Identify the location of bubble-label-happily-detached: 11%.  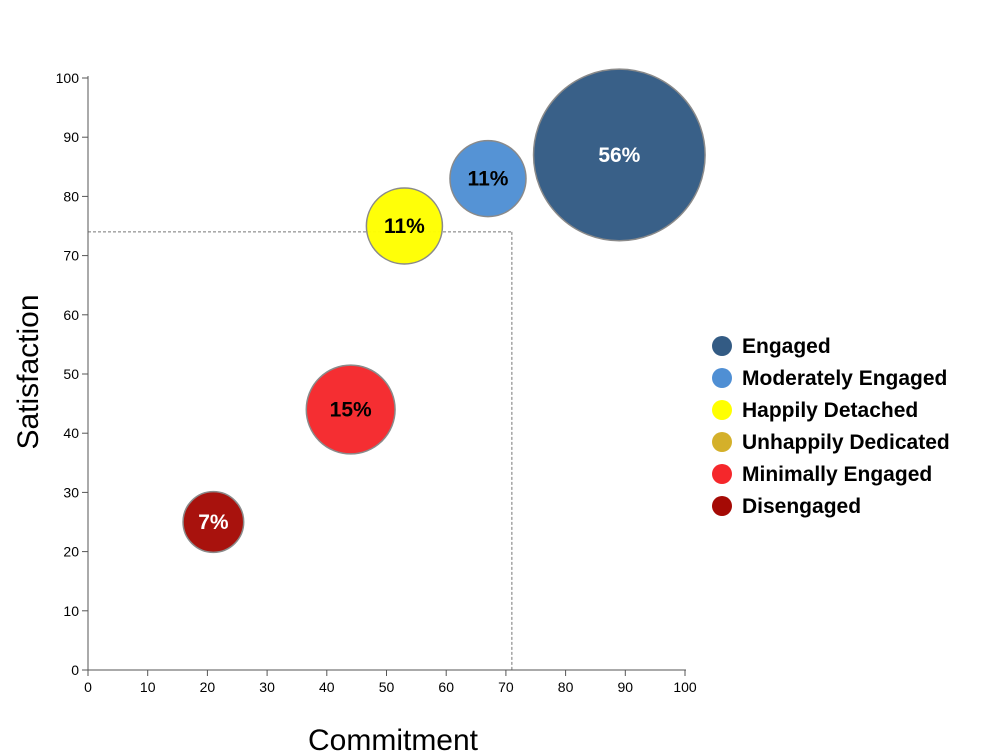
(404, 226).